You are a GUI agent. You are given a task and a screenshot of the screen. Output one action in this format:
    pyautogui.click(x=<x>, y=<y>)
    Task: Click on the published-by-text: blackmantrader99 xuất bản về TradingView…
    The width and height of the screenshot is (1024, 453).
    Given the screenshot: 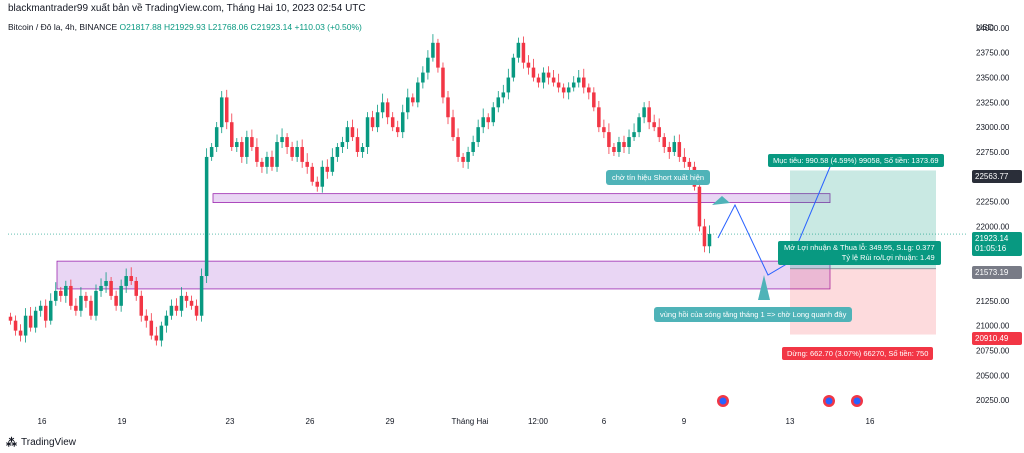 What is the action you would take?
    pyautogui.click(x=187, y=8)
    